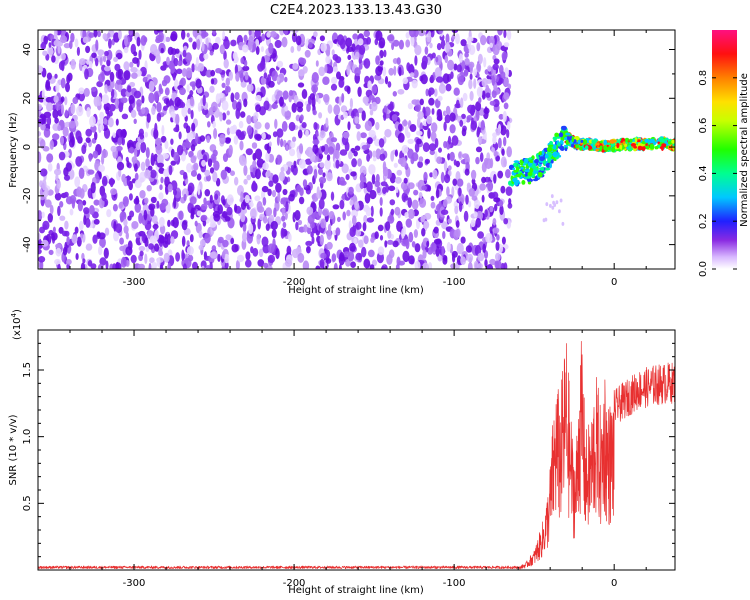 The image size is (750, 600). Describe the element at coordinates (356, 290) in the screenshot. I see `spectrogram-x-axis-label: Height of straight line (km)` at that location.